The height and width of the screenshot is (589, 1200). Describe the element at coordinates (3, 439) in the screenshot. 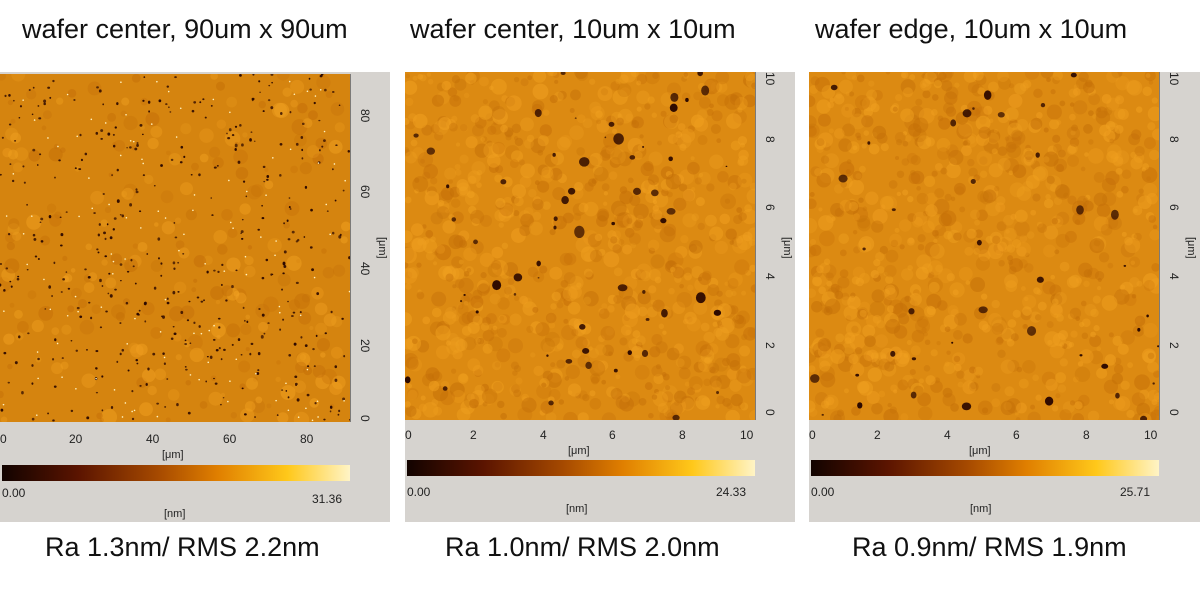

I see `x-tick-1-0: 0` at that location.